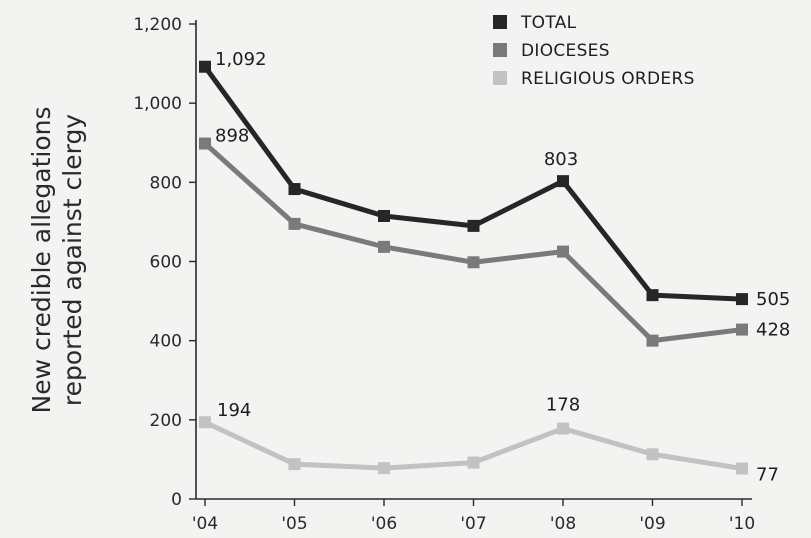  What do you see at coordinates (234, 410) in the screenshot?
I see `data-label: 194` at bounding box center [234, 410].